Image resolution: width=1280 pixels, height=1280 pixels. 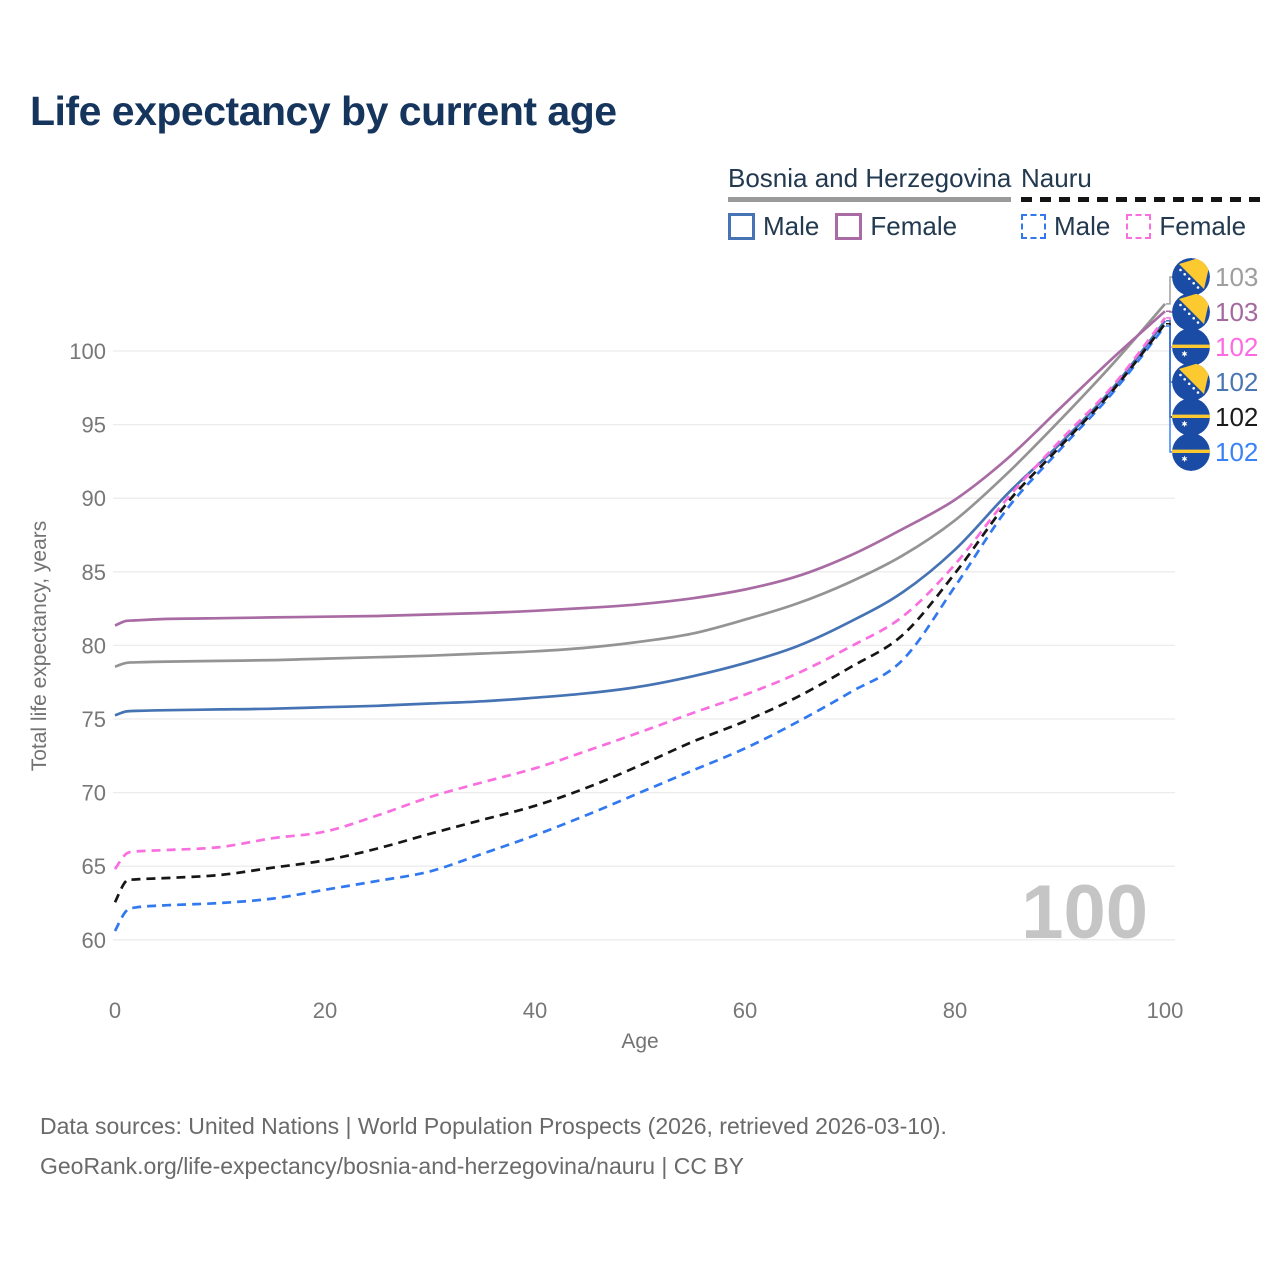 What do you see at coordinates (87, 351) in the screenshot?
I see `y-tick-label: 100` at bounding box center [87, 351].